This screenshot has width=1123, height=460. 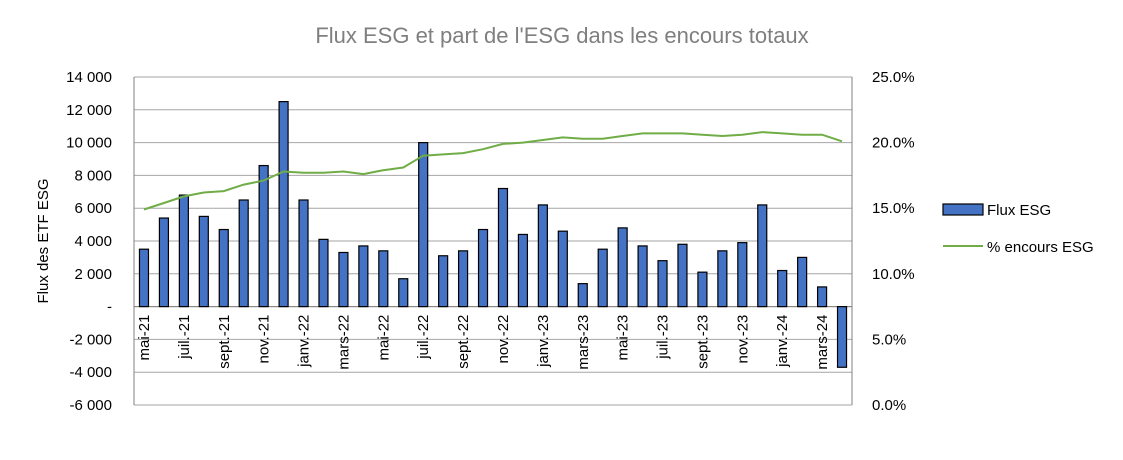 I want to click on y-tick-left: 2 000, so click(x=93, y=274).